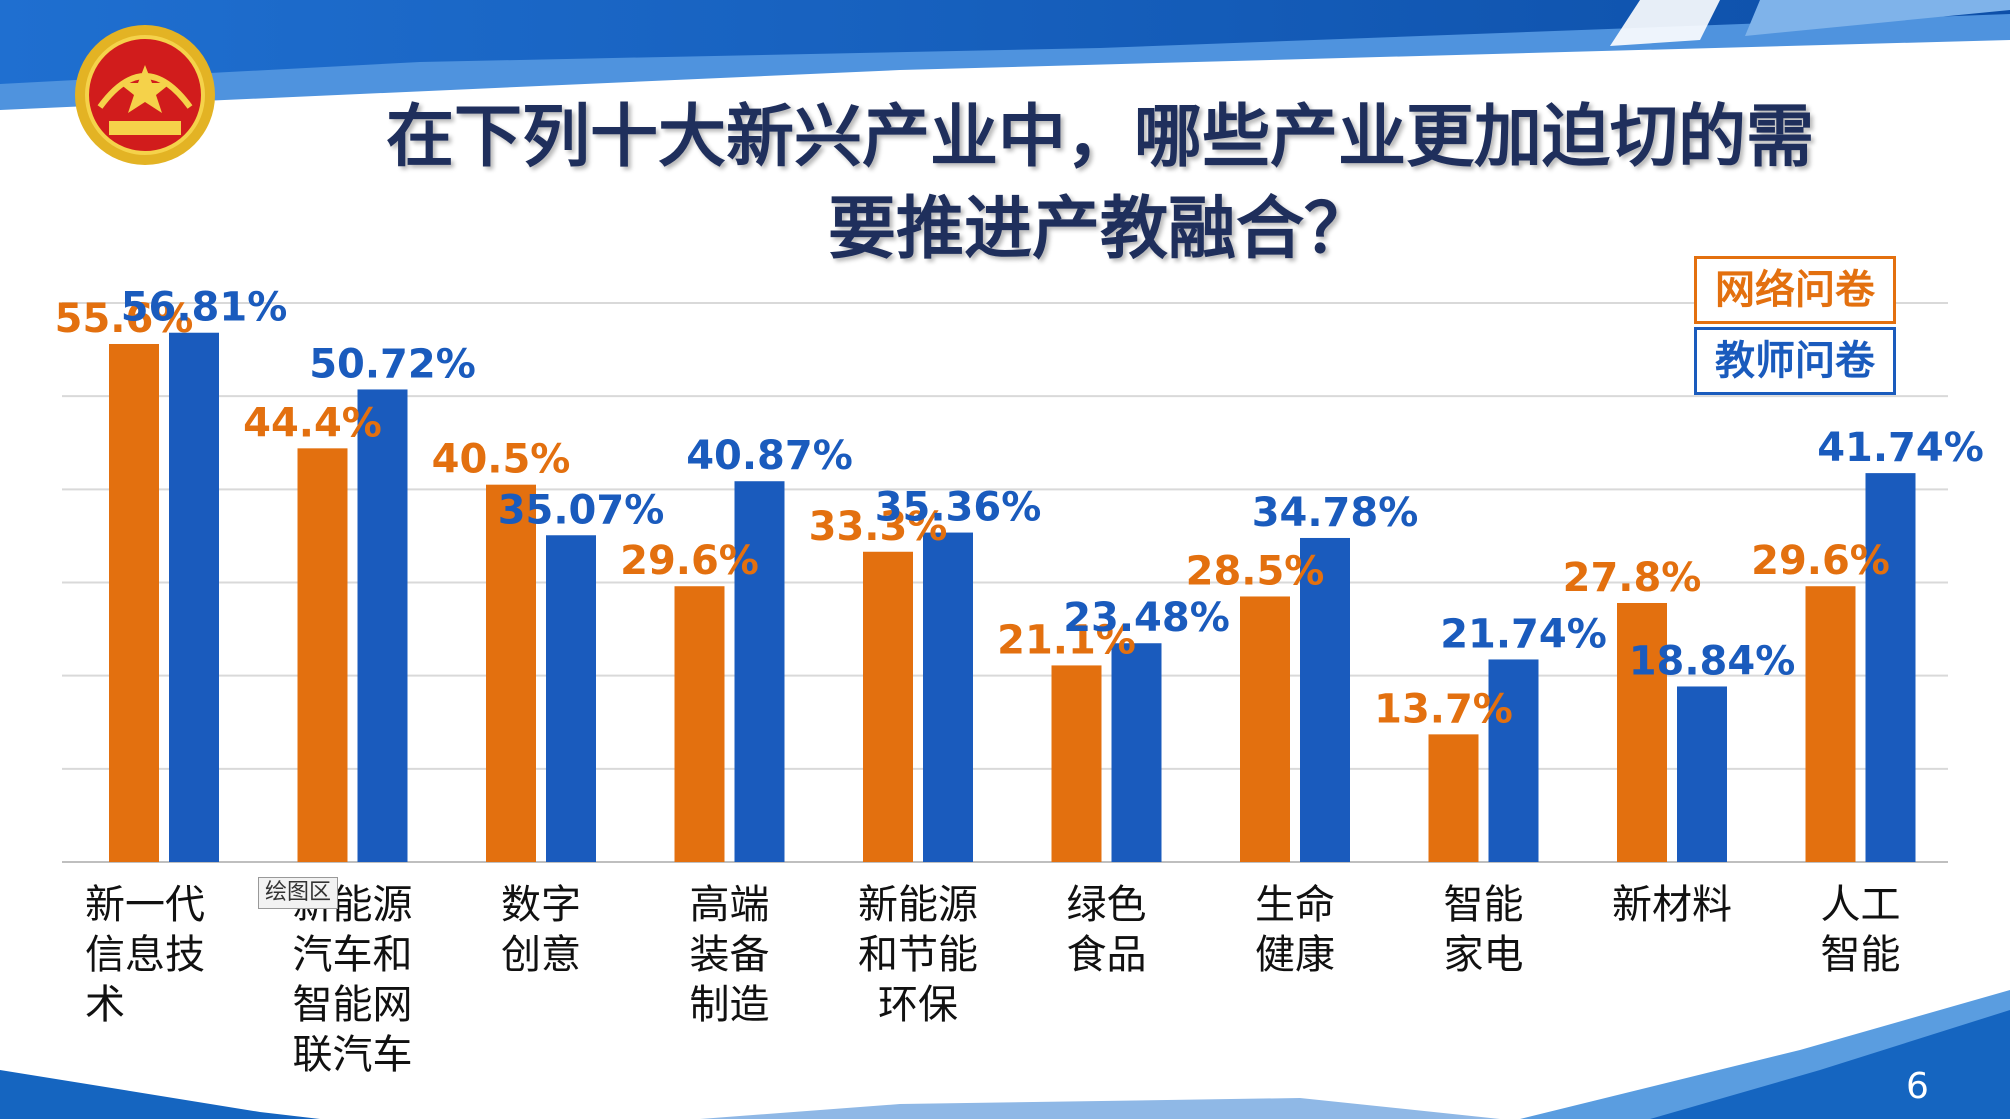 The width and height of the screenshot is (2010, 1119). Describe the element at coordinates (1860, 905) in the screenshot. I see `category-label-line: 人工` at that location.